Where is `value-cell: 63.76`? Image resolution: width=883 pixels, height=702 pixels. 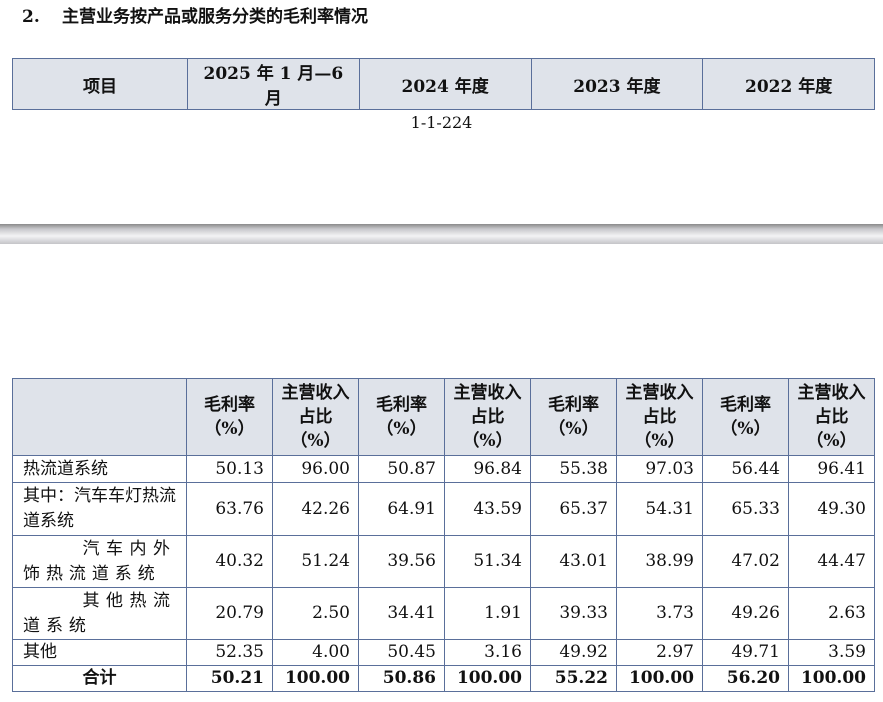
value-cell: 63.76 is located at coordinates (229, 509).